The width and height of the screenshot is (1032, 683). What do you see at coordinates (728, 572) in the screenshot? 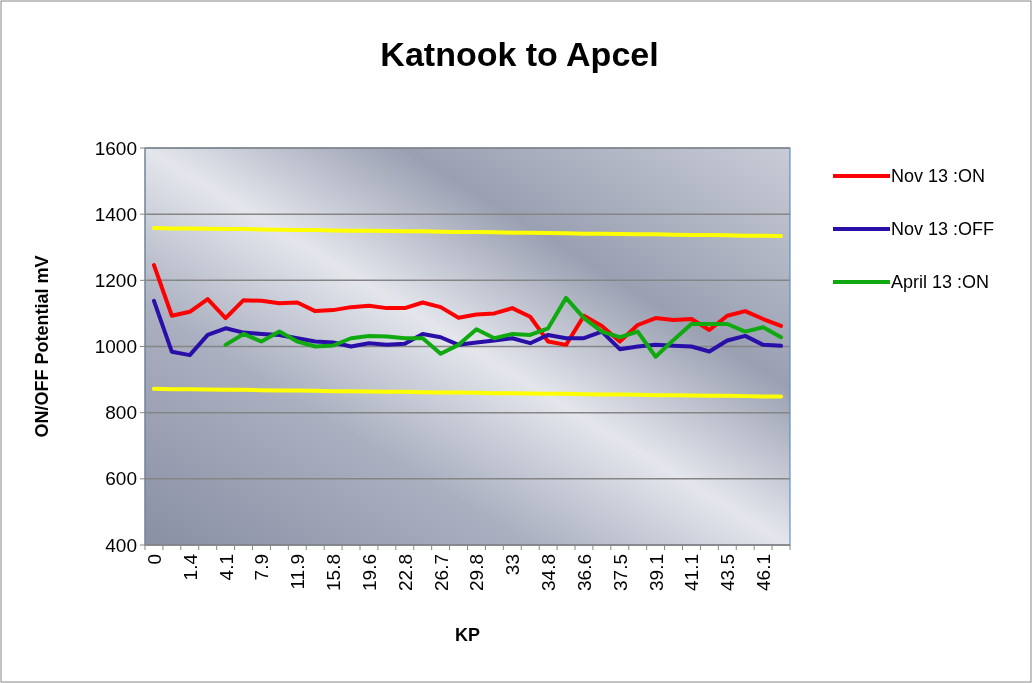
I see `x-tick-label: 43.5` at bounding box center [728, 572].